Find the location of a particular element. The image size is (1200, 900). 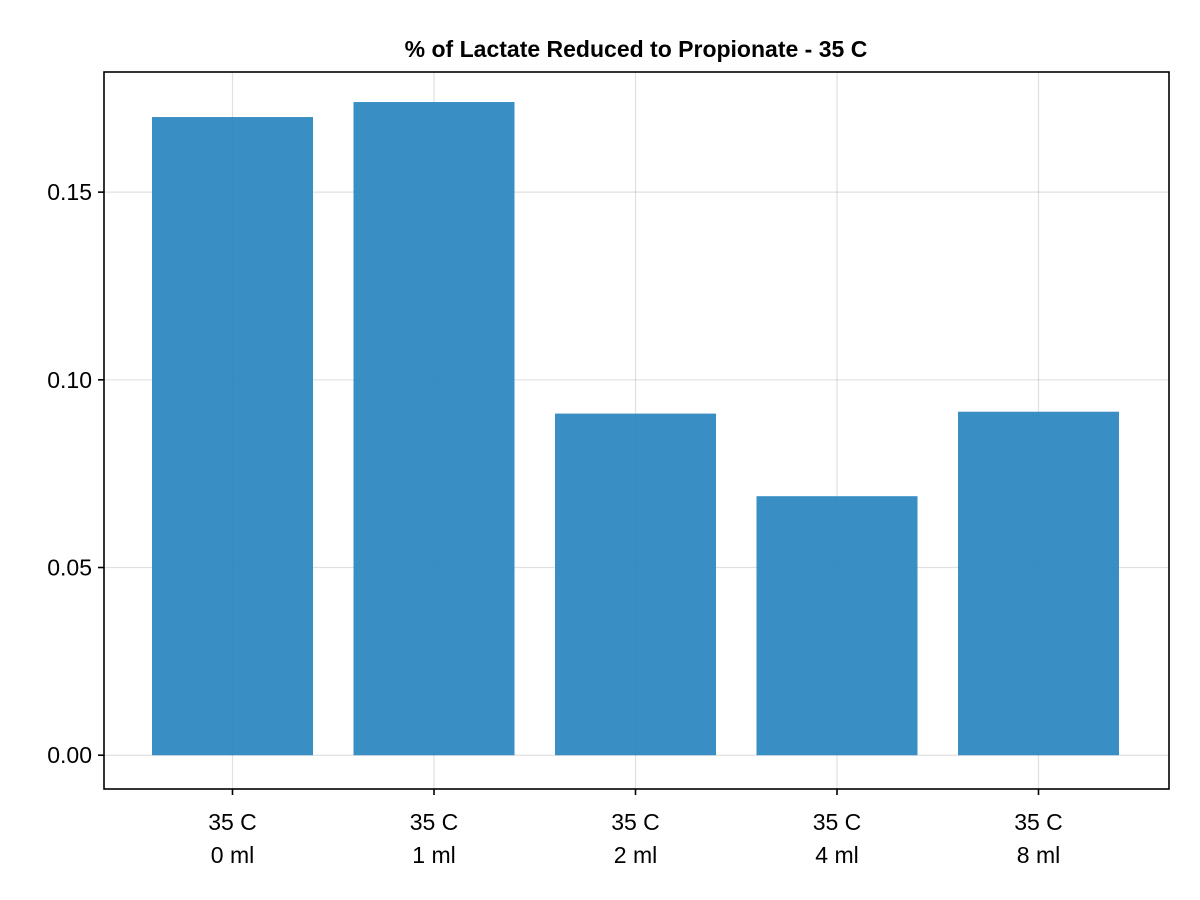

y-tick-label: 0.05 is located at coordinates (69, 568).